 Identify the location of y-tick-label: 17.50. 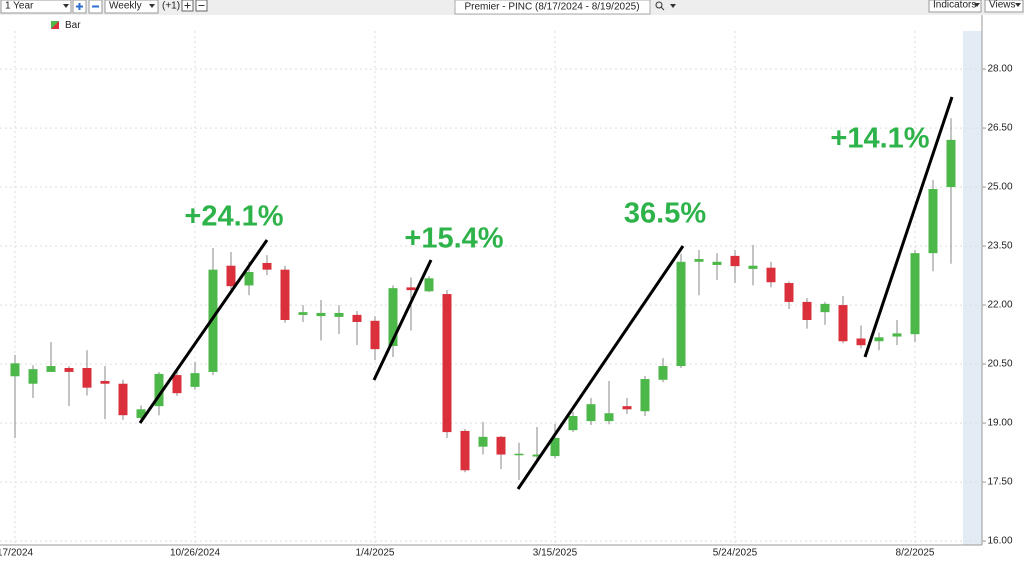
(999, 482).